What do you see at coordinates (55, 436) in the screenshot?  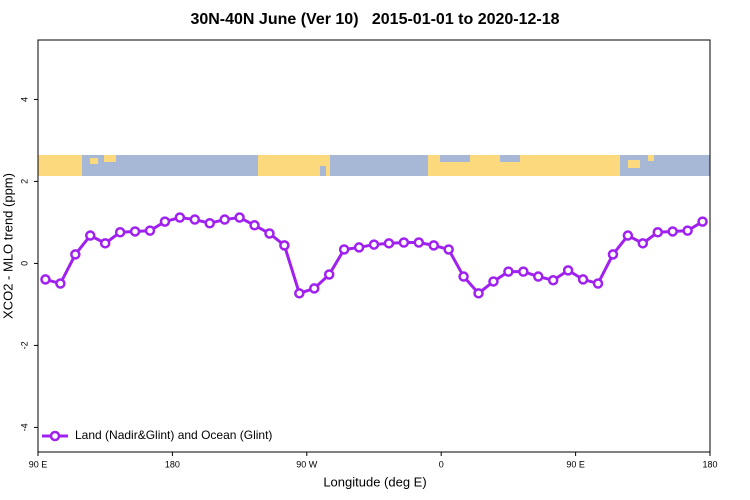 I see `legend-marker` at bounding box center [55, 436].